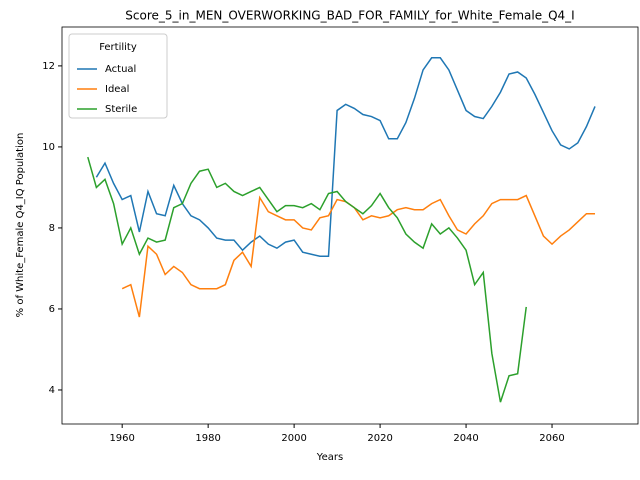 The image size is (640, 480). I want to click on y-tick-label: 8, so click(52, 228).